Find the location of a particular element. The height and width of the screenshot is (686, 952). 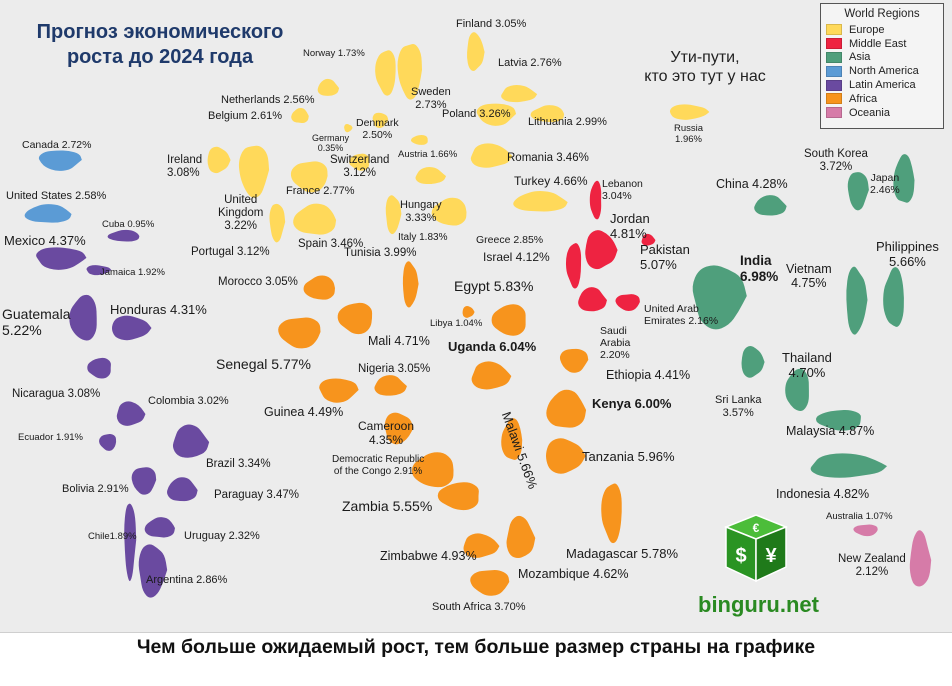

legend-label: Middle East is located at coordinates (878, 43).